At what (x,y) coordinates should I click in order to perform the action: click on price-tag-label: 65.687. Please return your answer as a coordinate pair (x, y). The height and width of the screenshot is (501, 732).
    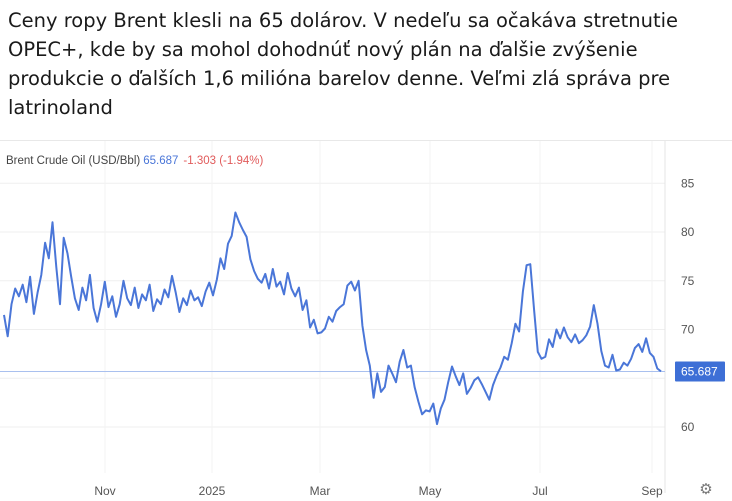
    Looking at the image, I should click on (699, 372).